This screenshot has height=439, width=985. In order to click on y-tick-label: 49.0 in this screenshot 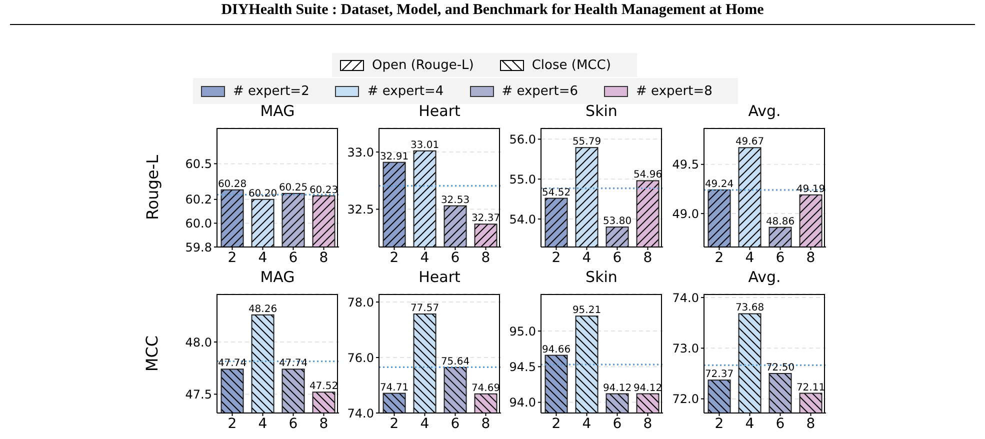, I will do `click(685, 213)`.